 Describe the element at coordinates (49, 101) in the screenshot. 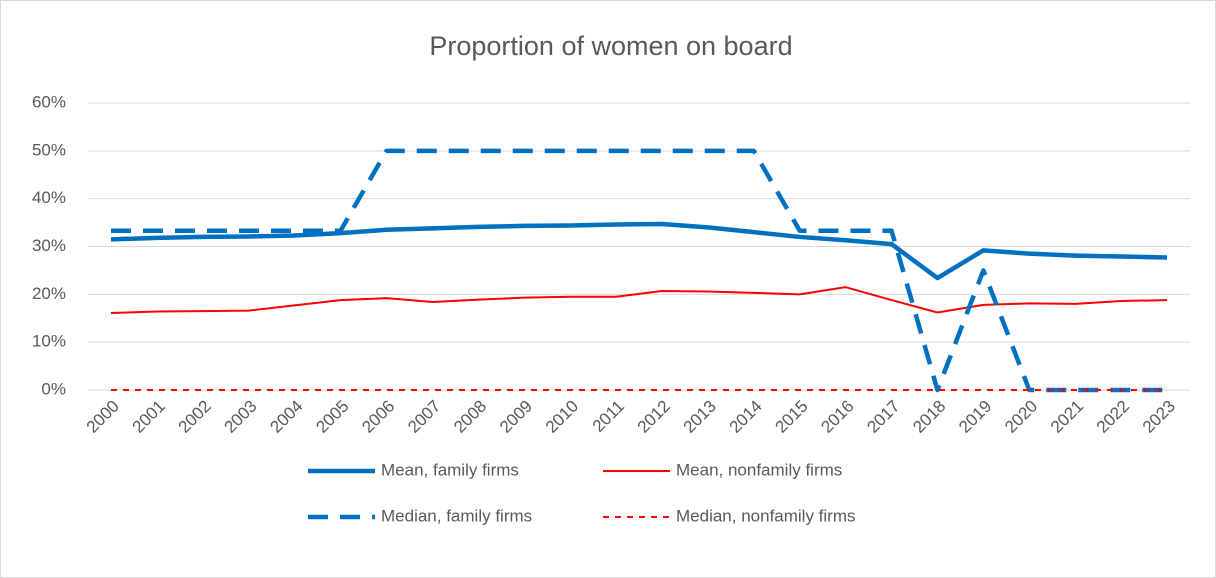

I see `y-tick-label: 60%` at that location.